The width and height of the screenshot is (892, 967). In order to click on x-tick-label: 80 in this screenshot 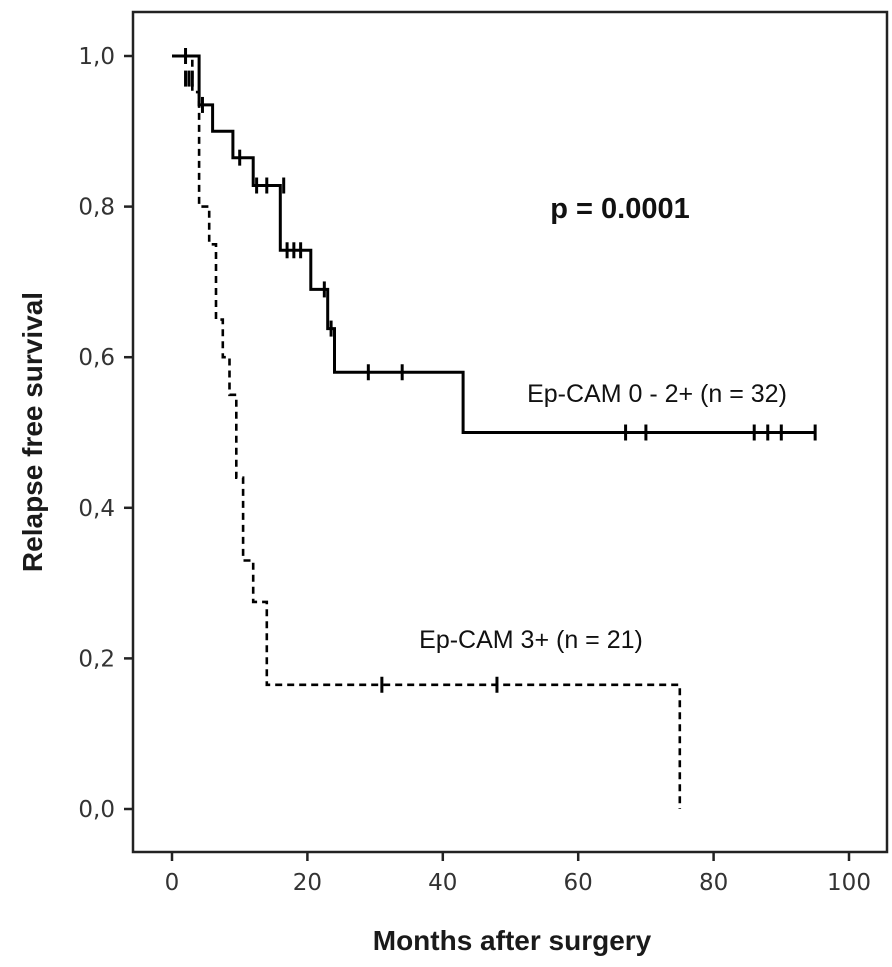, I will do `click(713, 883)`.